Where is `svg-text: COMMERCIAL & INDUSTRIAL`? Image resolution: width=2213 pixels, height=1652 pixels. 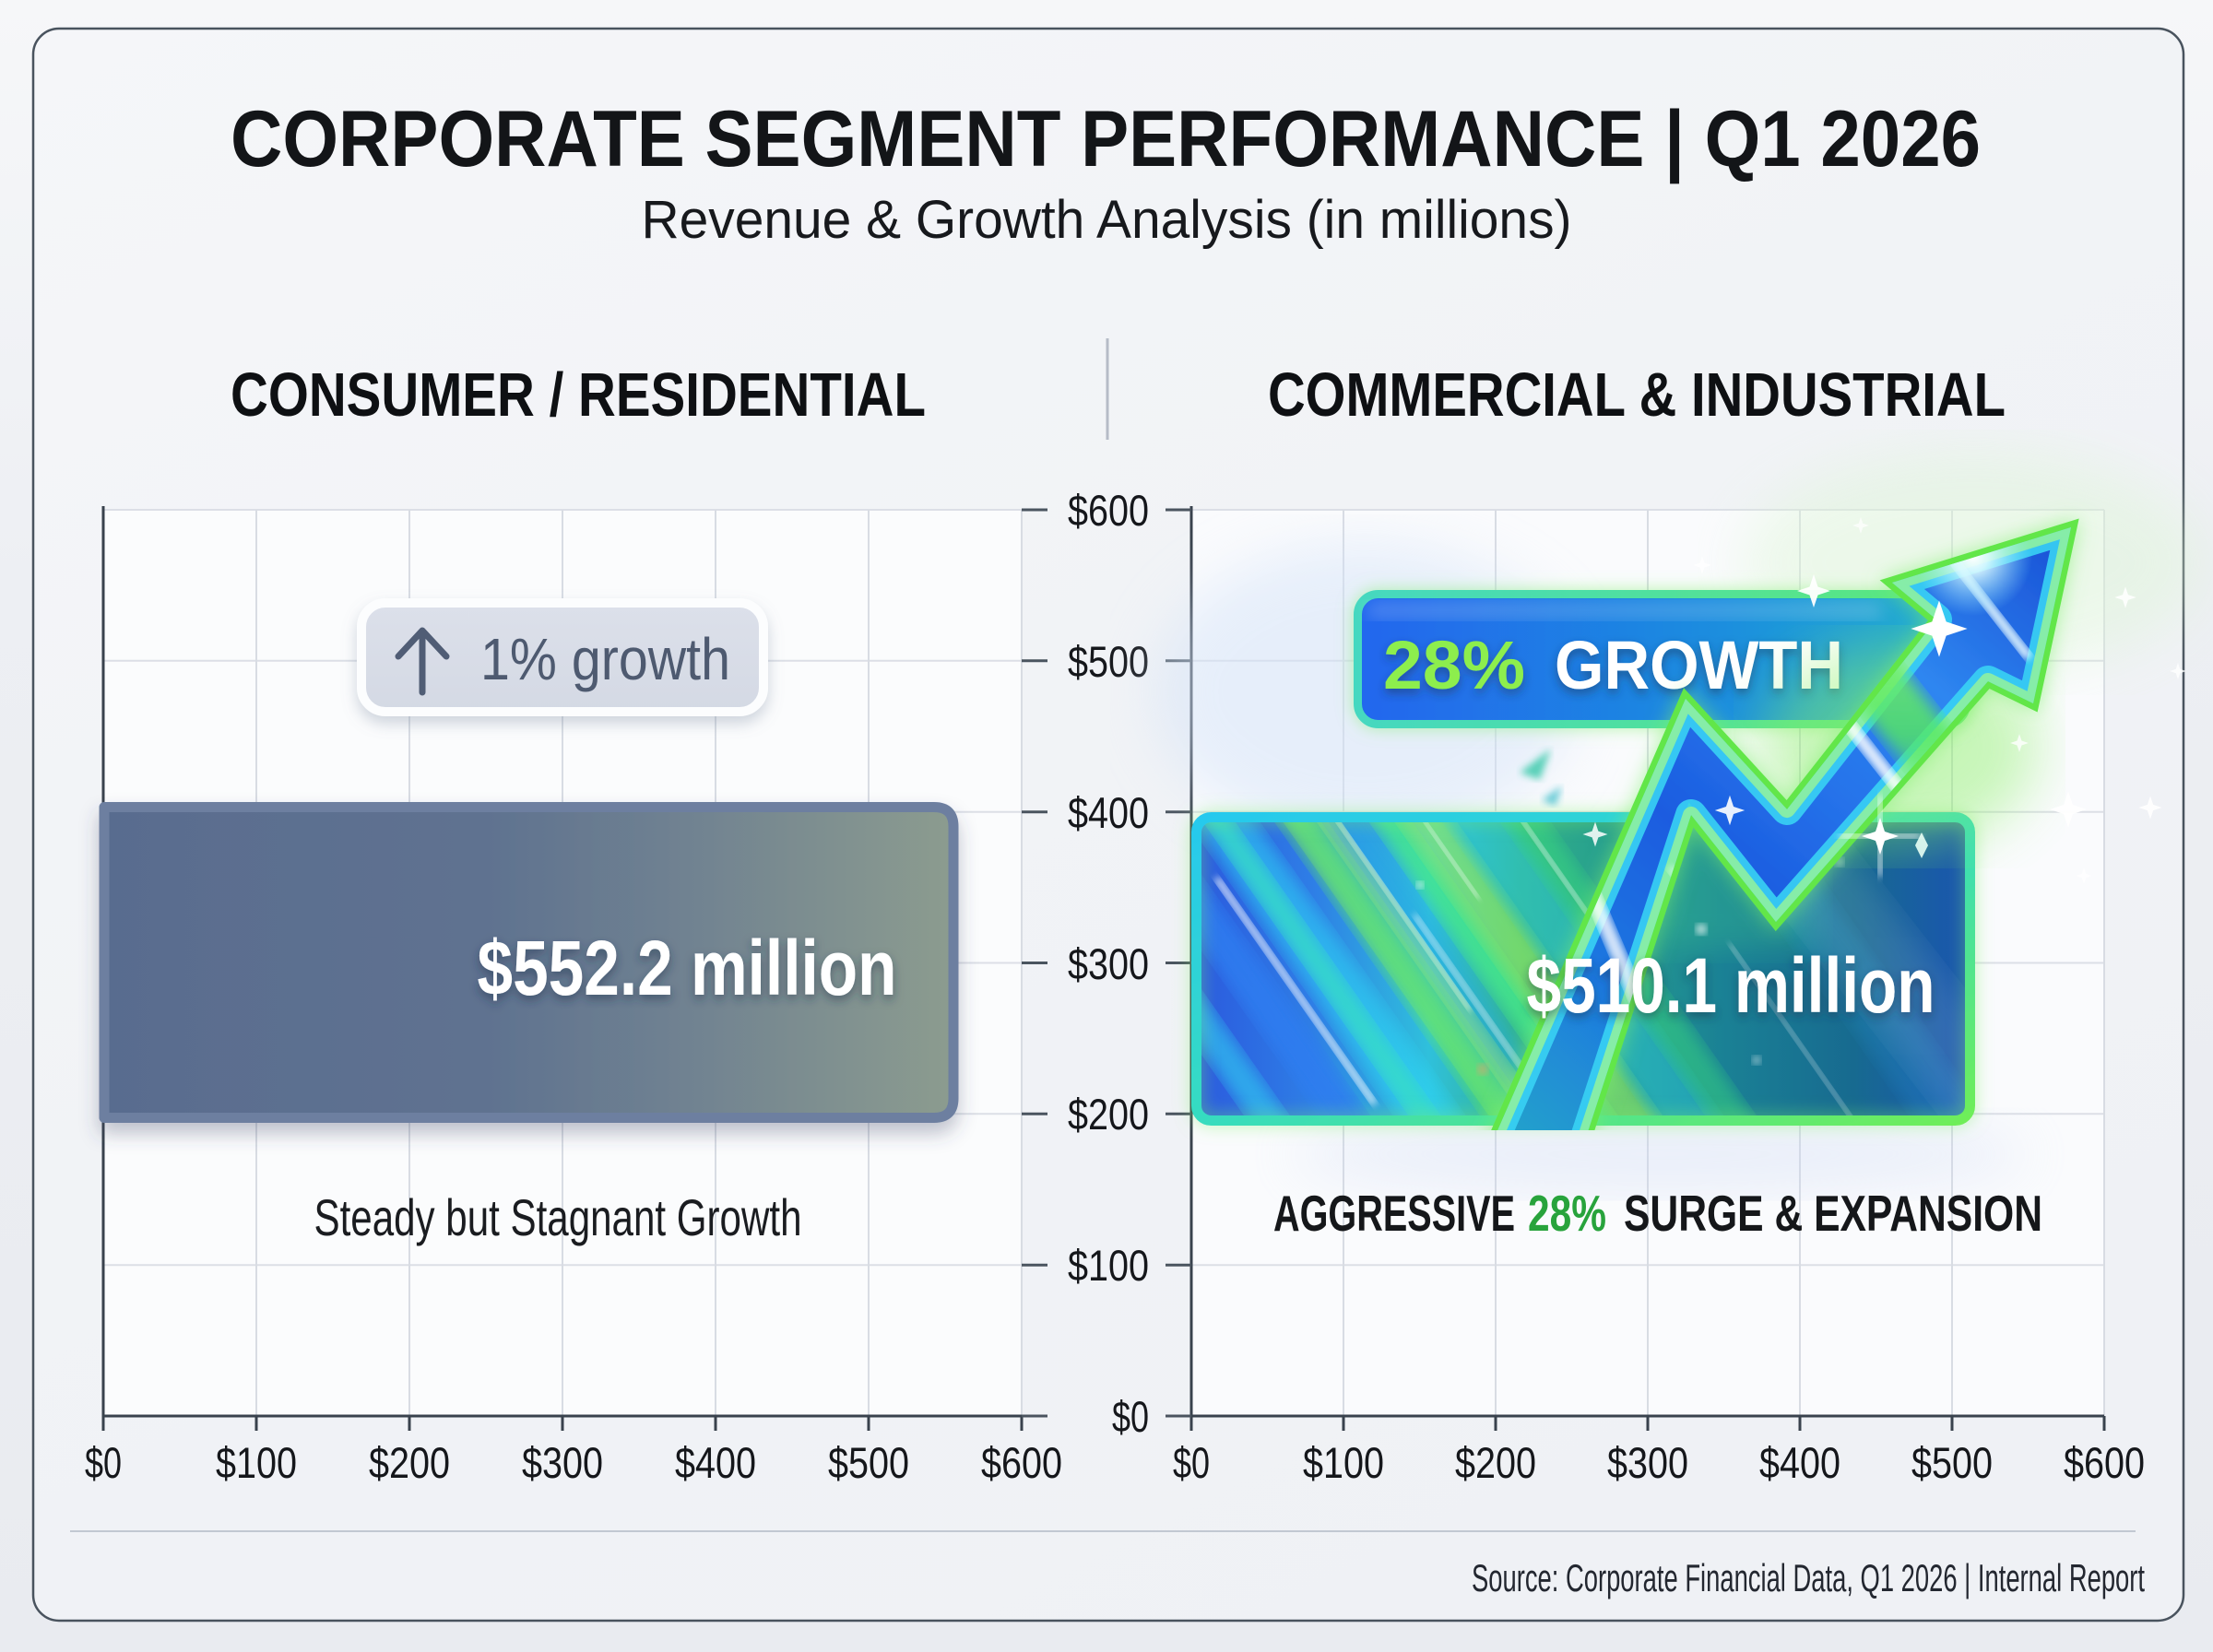
svg-text: COMMERCIAL & INDUSTRIAL is located at coordinates (1637, 395).